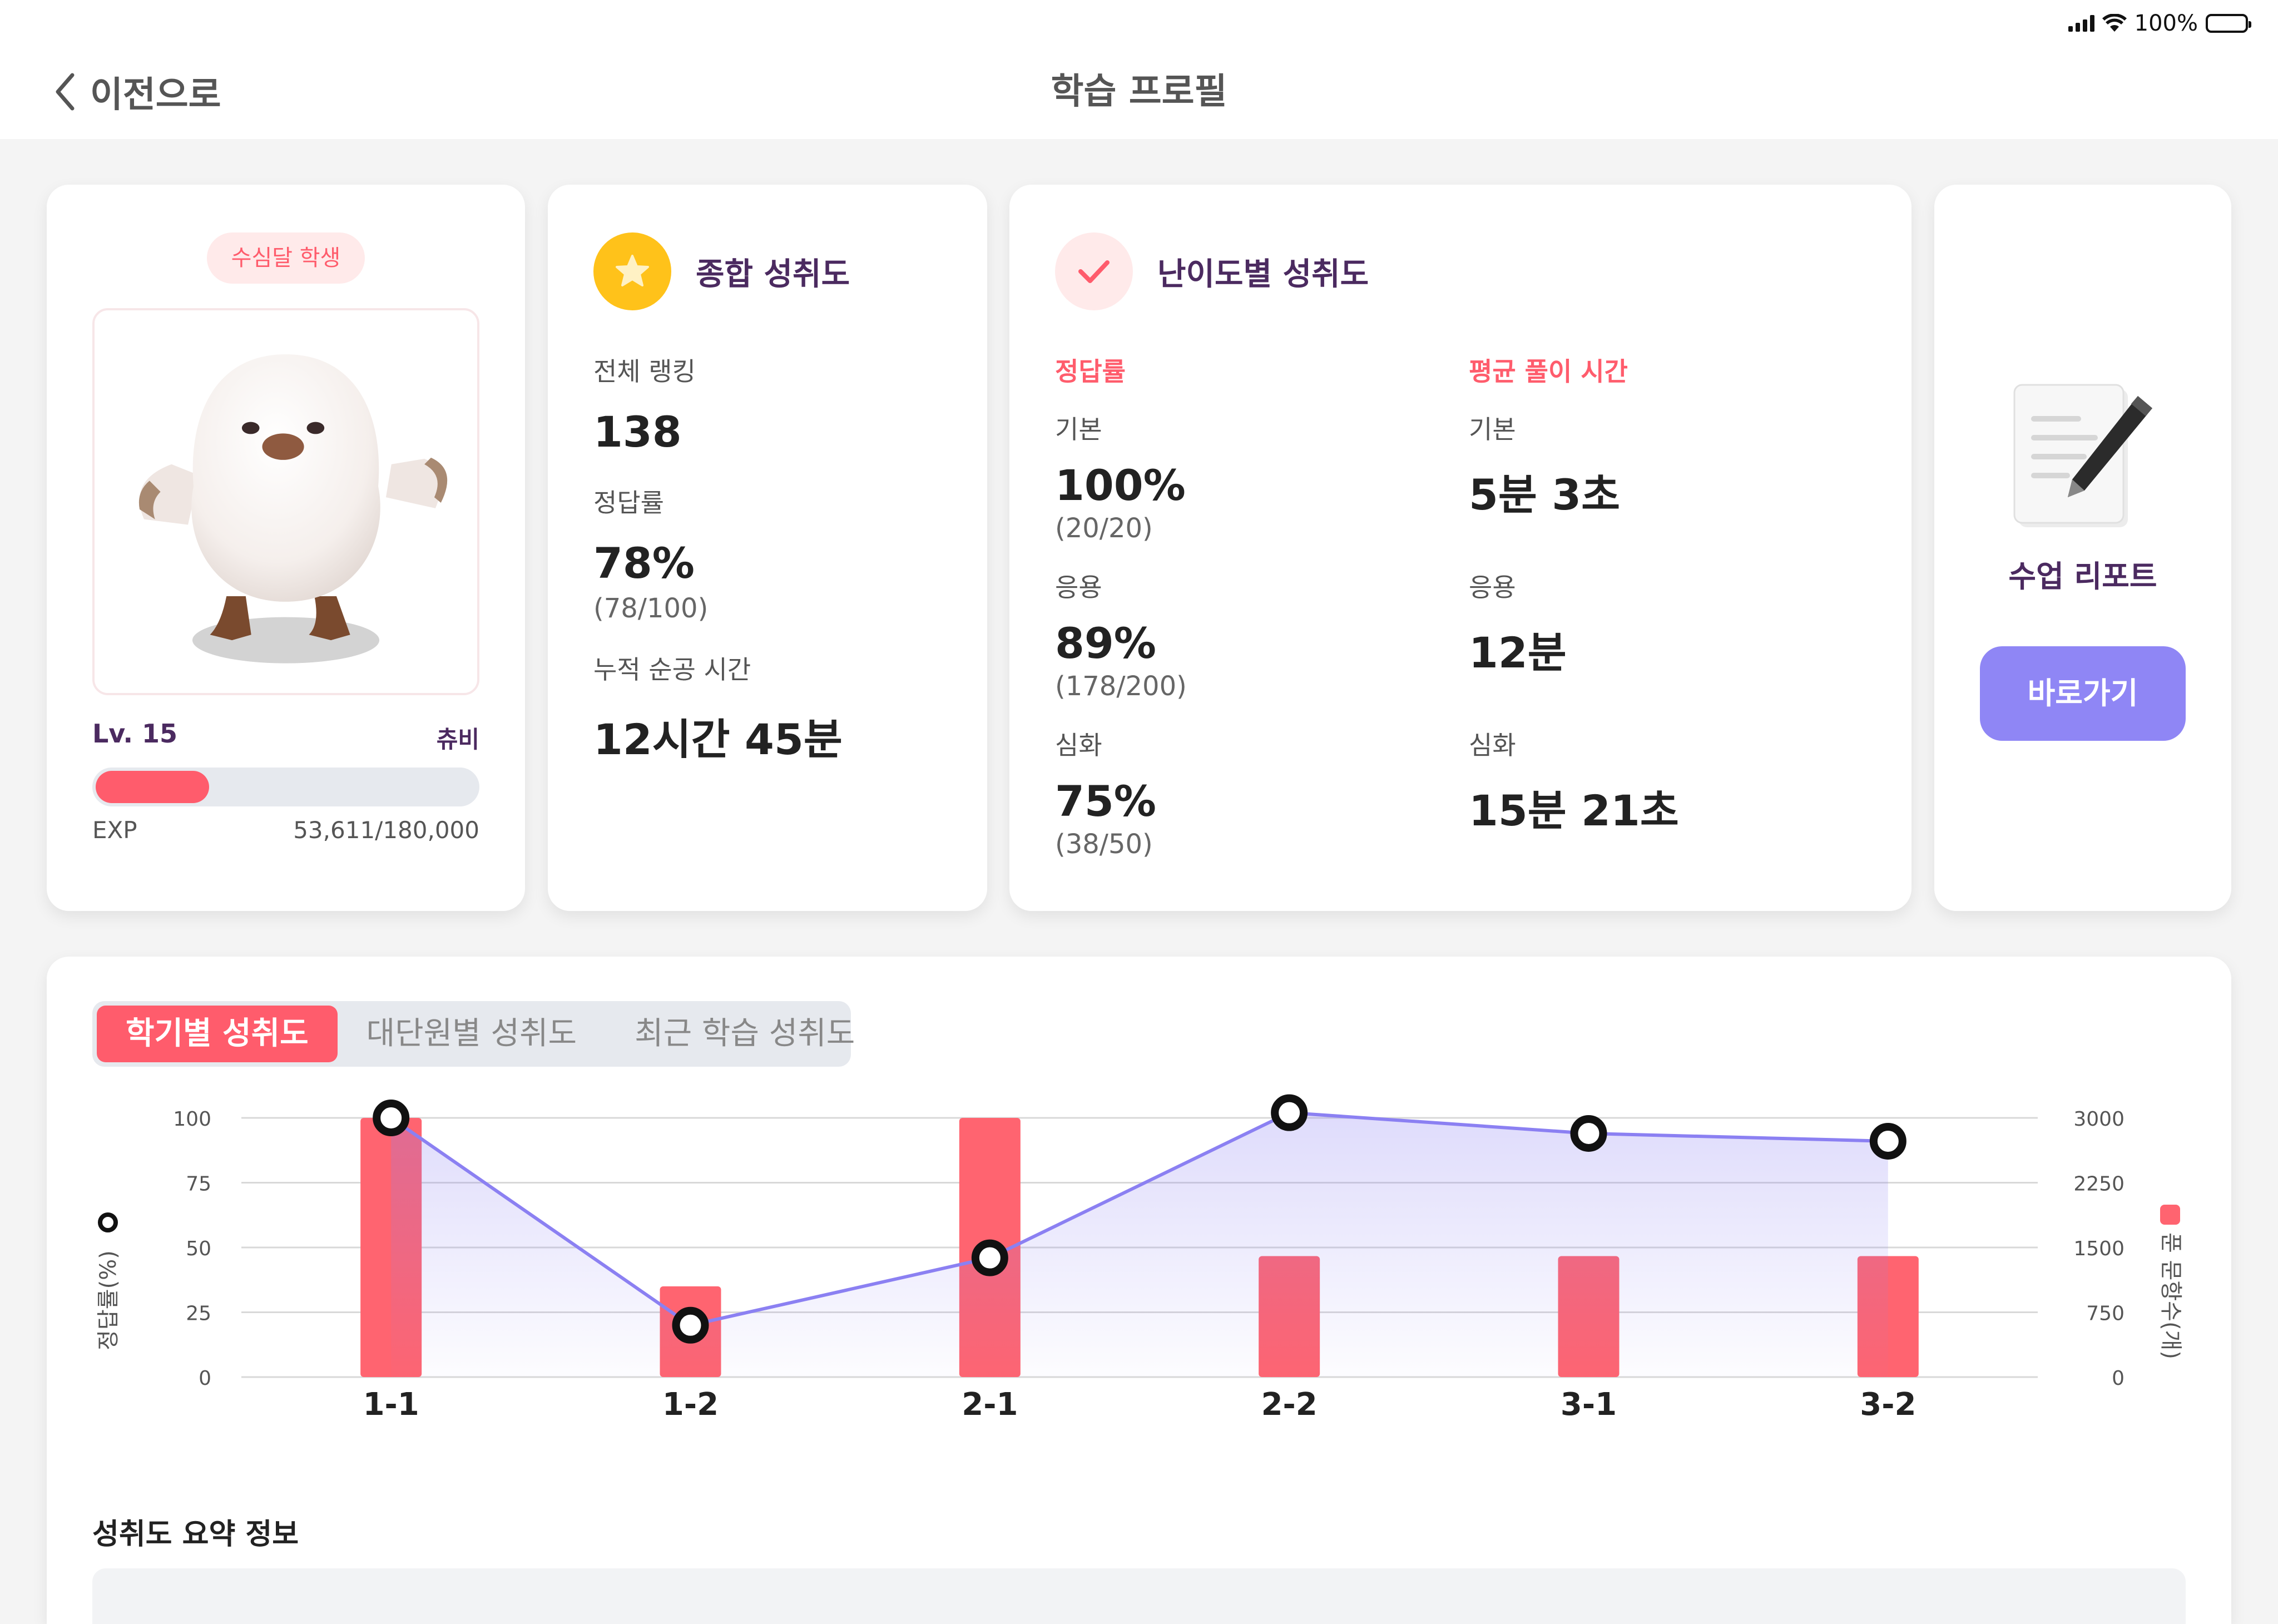 The image size is (2278, 1624). Describe the element at coordinates (1548, 372) in the screenshot. I see `time-column-head: 평균 풀이 시간` at that location.